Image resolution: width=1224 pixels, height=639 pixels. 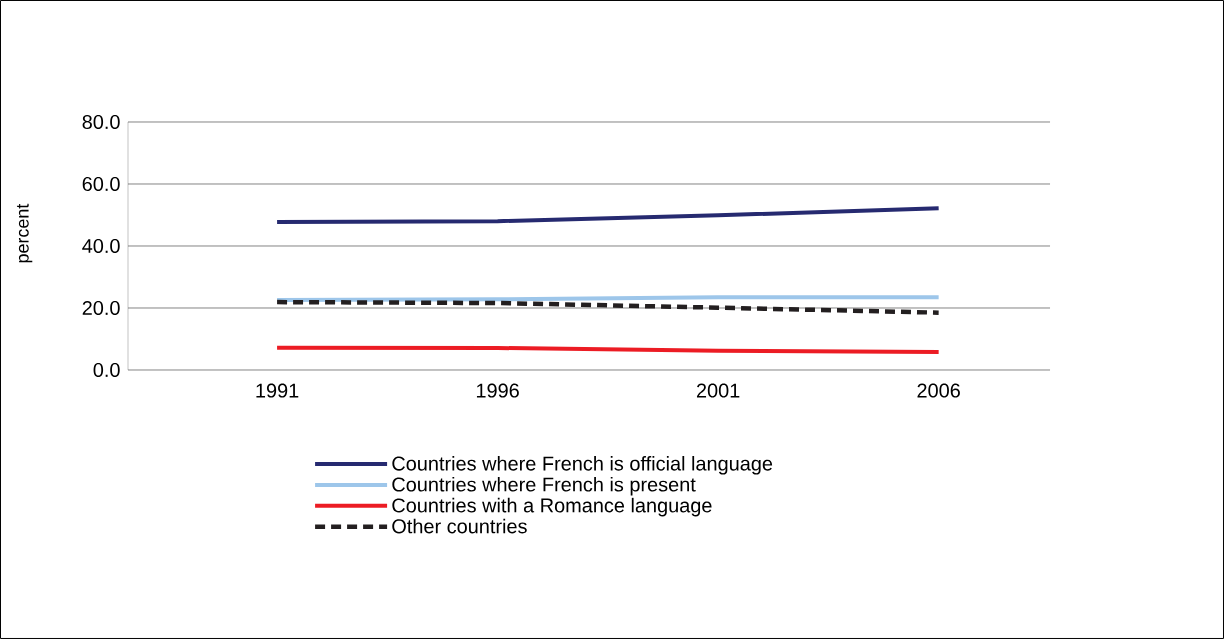 What do you see at coordinates (552, 507) in the screenshot?
I see `legend-label: Countries with a Romance language` at bounding box center [552, 507].